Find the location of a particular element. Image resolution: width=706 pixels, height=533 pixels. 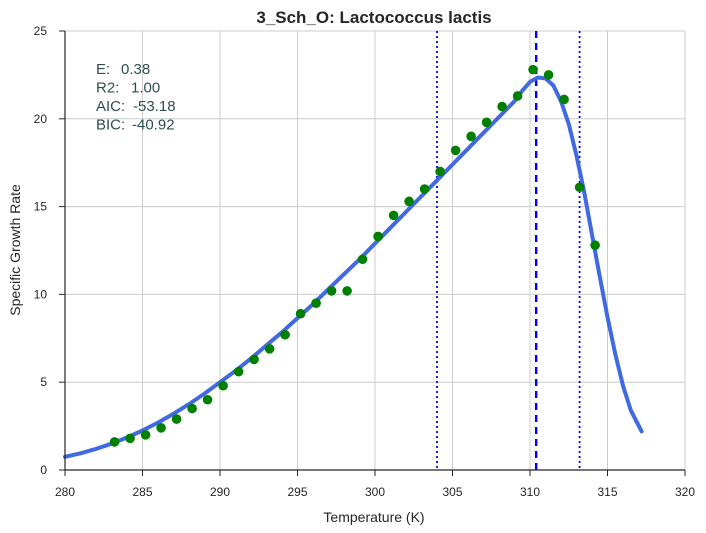

x-tick-label: 305 is located at coordinates (452, 492).